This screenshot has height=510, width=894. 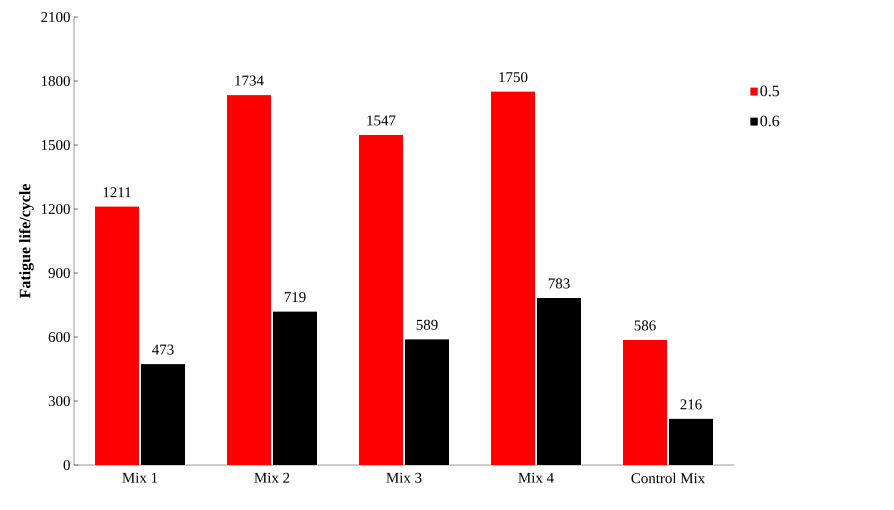 What do you see at coordinates (67, 465) in the screenshot?
I see `y-tick-label: 0` at bounding box center [67, 465].